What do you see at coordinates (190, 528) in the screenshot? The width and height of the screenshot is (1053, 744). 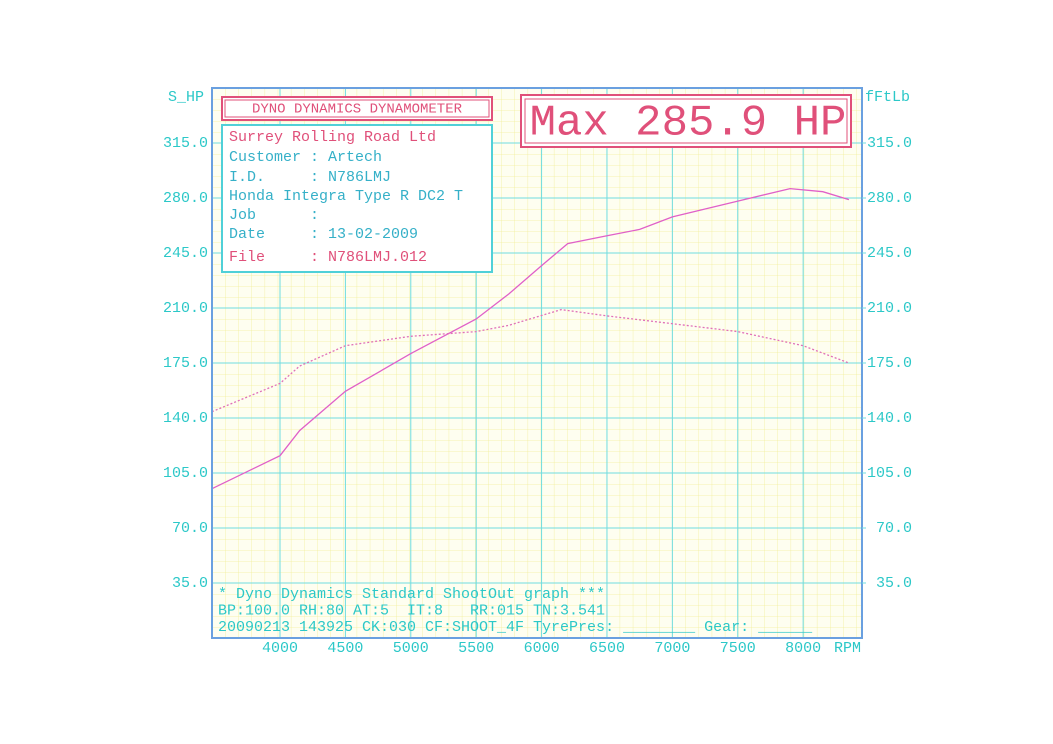 I see `y-tick-label: 70.0` at bounding box center [190, 528].